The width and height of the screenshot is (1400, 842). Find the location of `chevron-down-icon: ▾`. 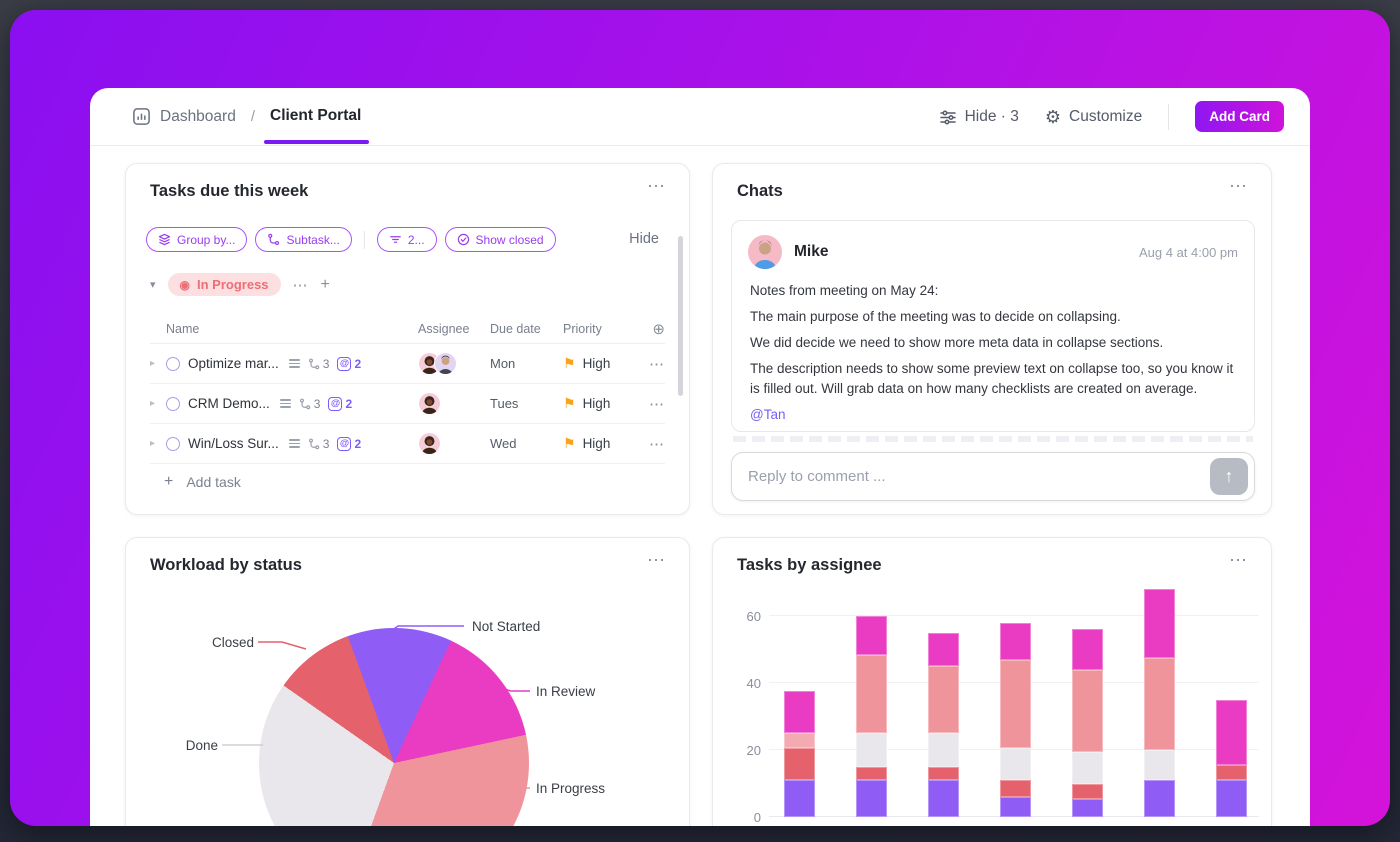

chevron-down-icon: ▾ is located at coordinates (153, 285).